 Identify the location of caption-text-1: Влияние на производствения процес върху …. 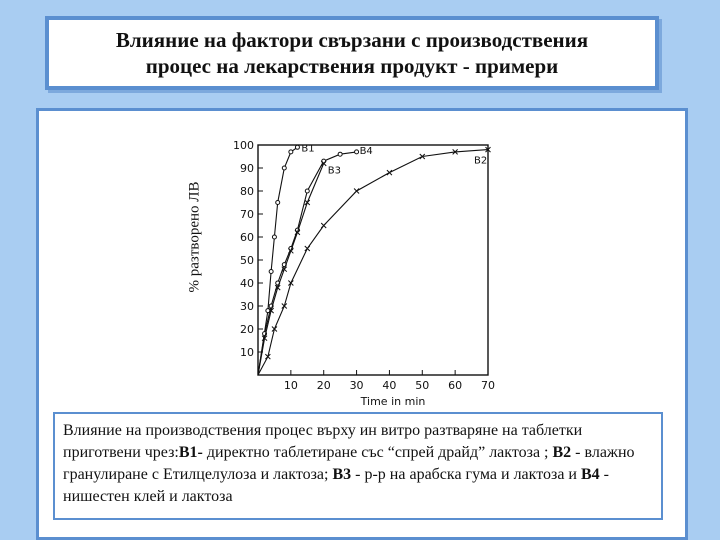
(323, 441).